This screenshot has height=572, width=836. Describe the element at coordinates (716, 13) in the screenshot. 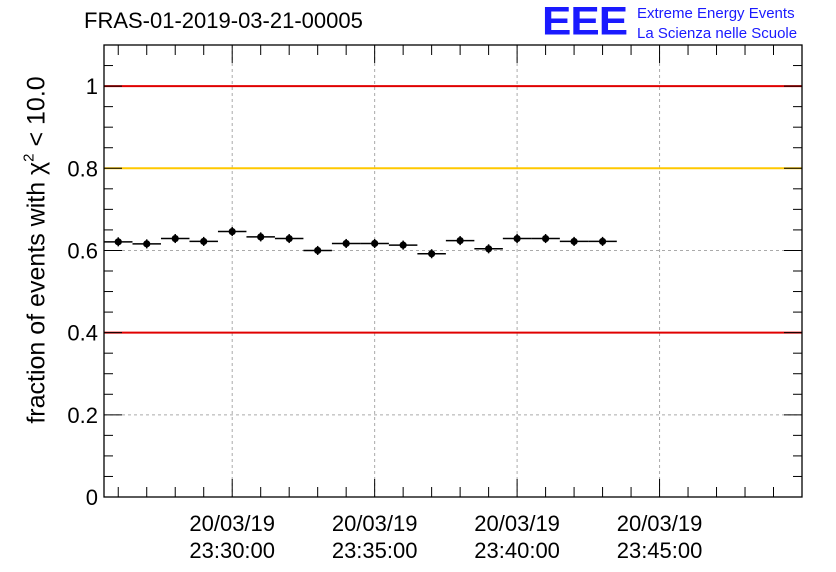

I see `logo-line-1: Extreme Energy Events` at that location.